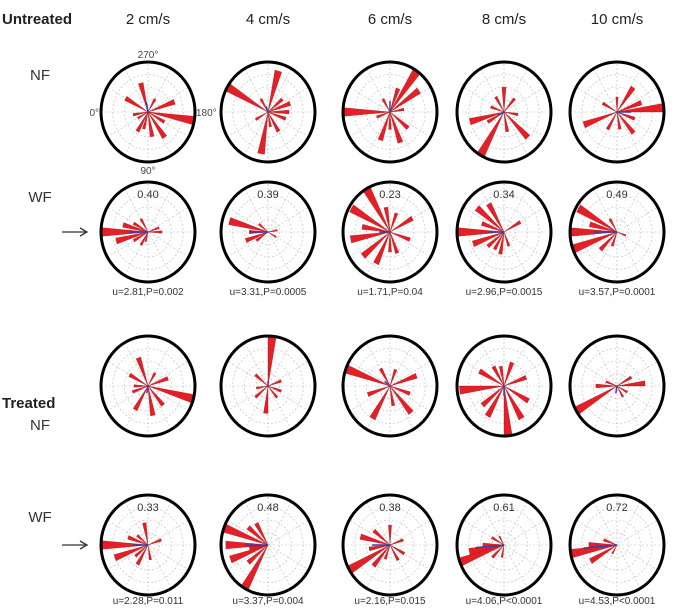  Describe the element at coordinates (267, 195) in the screenshot. I see `mean-vector-length-label: 0.39` at that location.